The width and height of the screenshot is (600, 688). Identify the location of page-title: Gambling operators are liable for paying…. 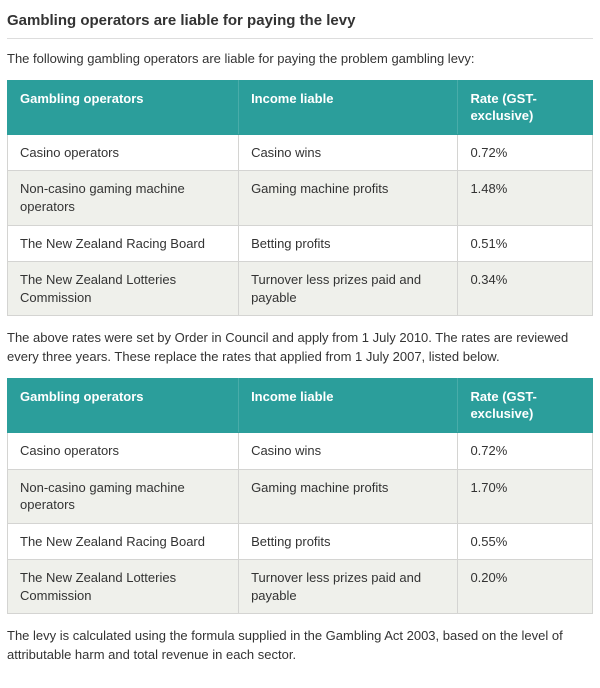
(300, 24).